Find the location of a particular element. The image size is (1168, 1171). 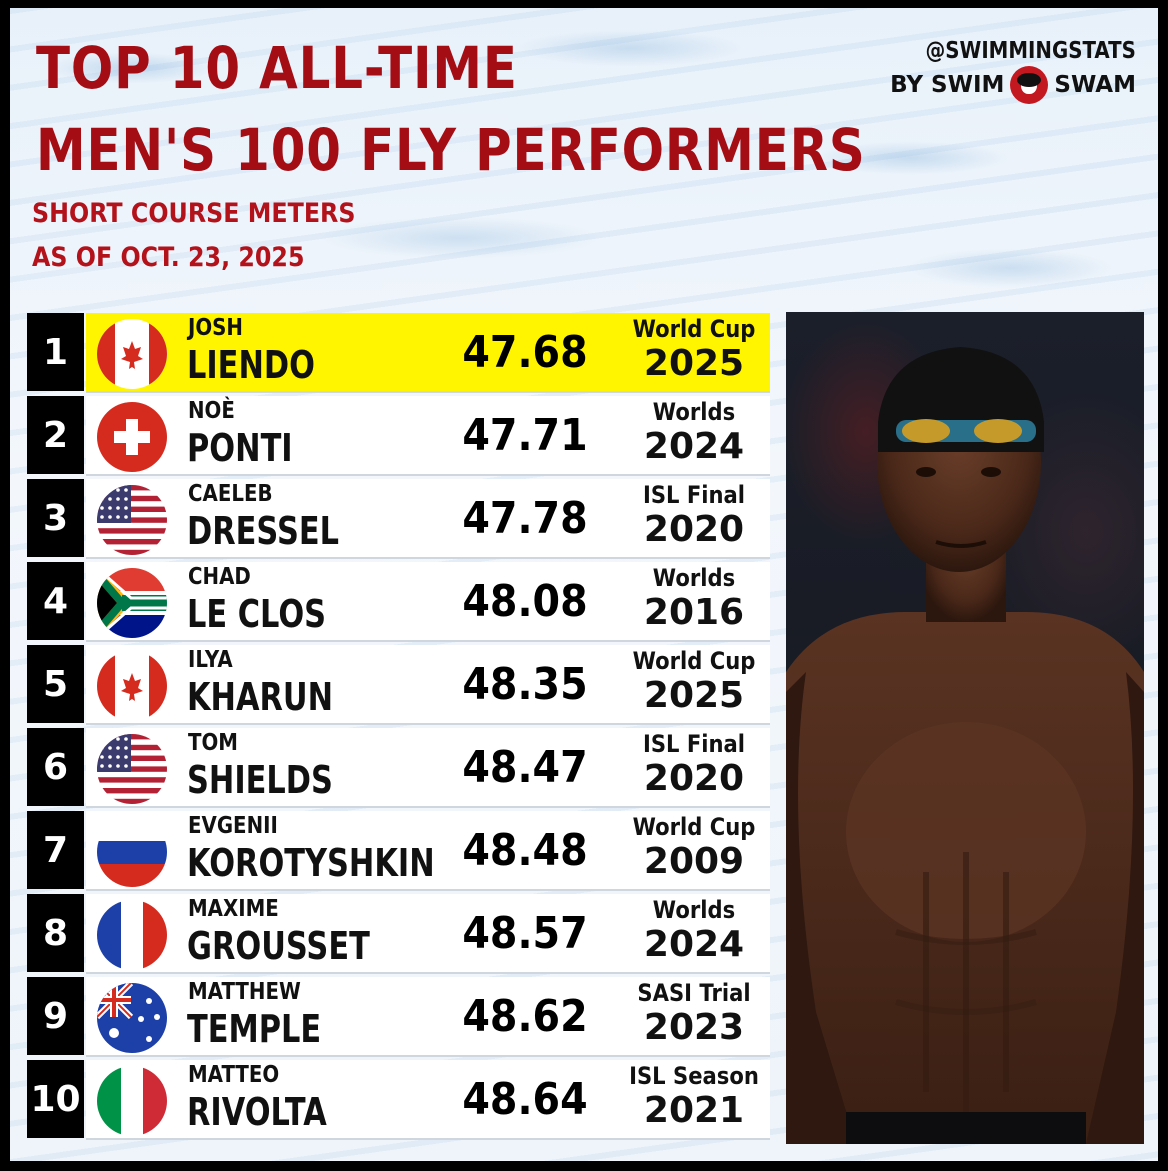

first-name: ILYA is located at coordinates (210, 660).